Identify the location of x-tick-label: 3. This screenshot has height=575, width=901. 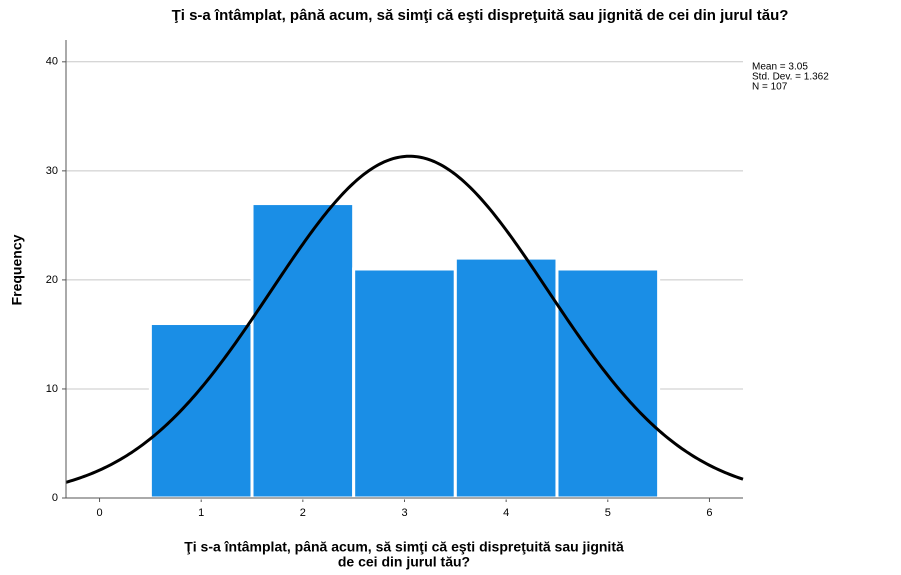
(404, 513).